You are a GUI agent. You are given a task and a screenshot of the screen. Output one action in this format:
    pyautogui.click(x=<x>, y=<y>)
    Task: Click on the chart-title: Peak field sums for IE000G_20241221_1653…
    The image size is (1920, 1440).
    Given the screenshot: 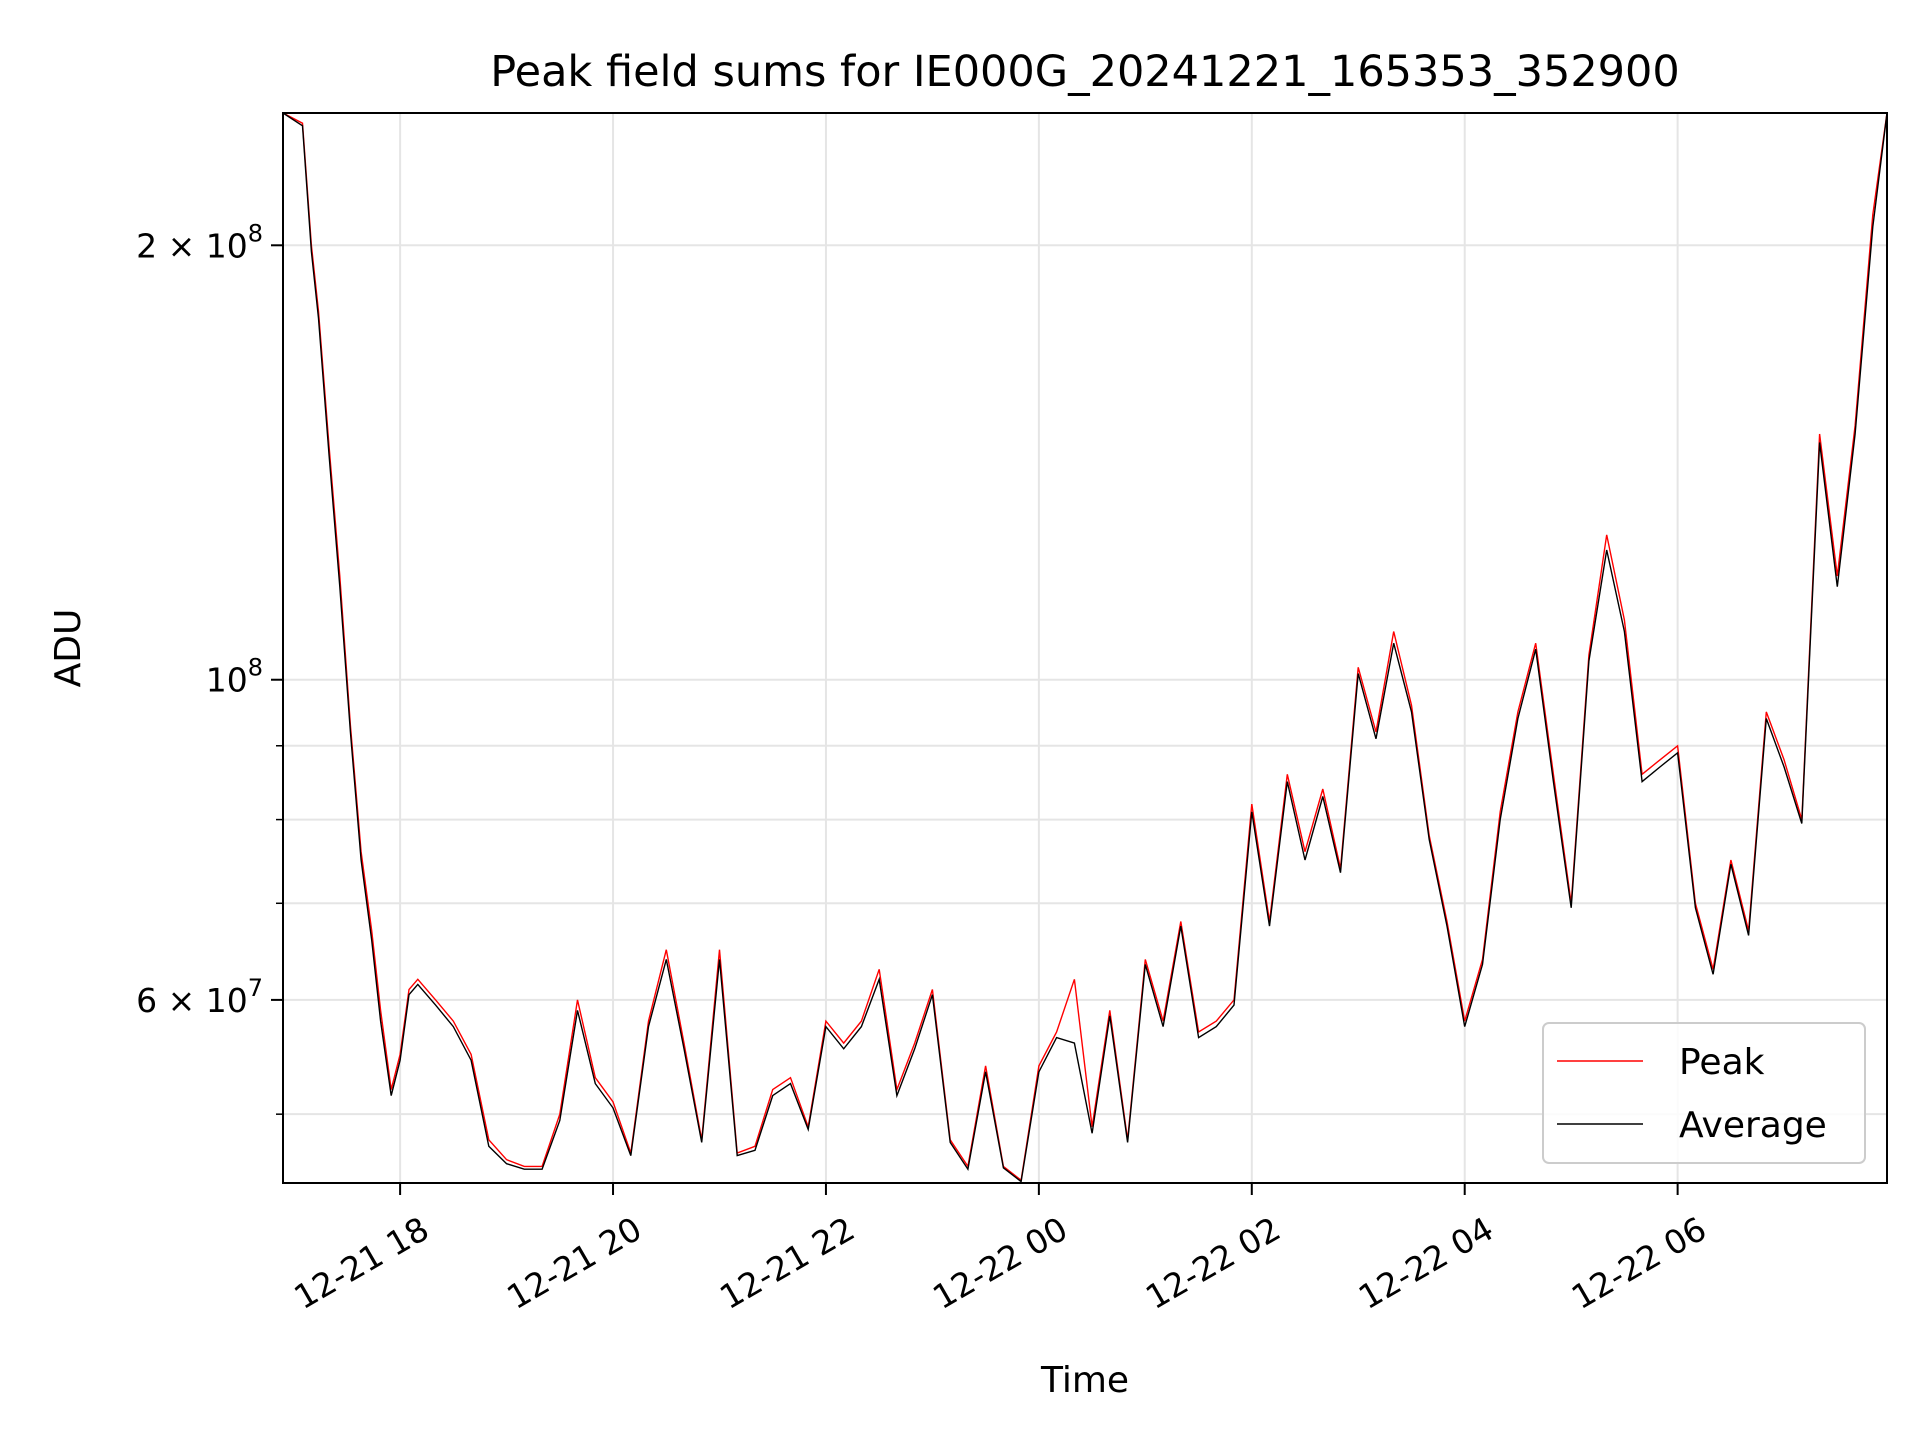 What is the action you would take?
    pyautogui.click(x=1085, y=72)
    